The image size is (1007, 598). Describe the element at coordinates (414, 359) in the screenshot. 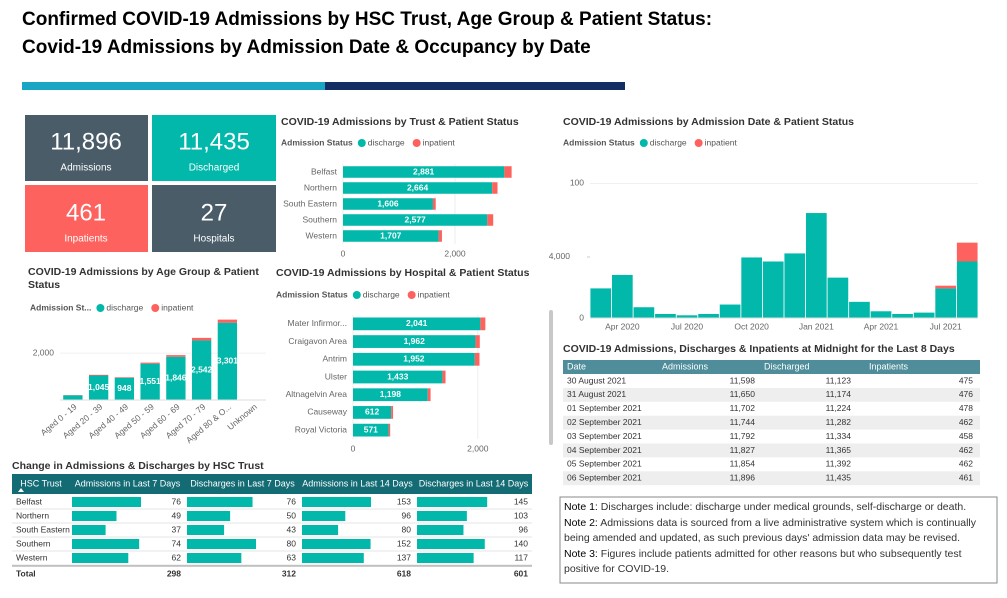

I see `value-label: 1,952` at that location.